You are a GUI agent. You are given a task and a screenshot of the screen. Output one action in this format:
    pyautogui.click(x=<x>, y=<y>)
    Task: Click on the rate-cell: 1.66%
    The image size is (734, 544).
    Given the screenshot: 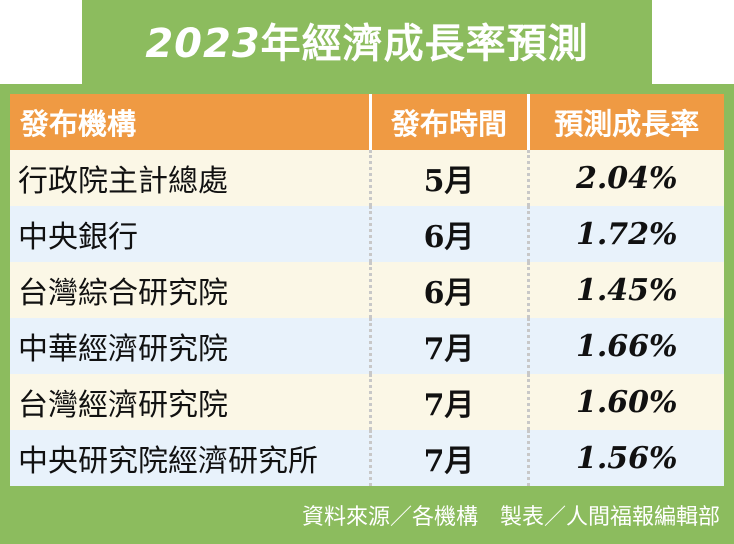 What is the action you would take?
    pyautogui.click(x=625, y=346)
    